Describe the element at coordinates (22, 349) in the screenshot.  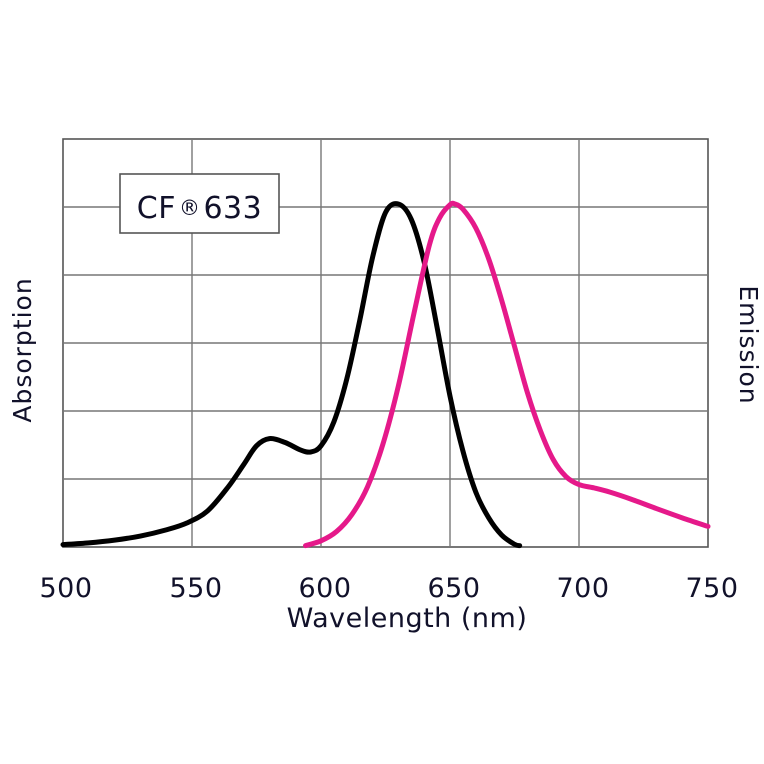
I see `y-axis-title-absorption: Absorption` at that location.